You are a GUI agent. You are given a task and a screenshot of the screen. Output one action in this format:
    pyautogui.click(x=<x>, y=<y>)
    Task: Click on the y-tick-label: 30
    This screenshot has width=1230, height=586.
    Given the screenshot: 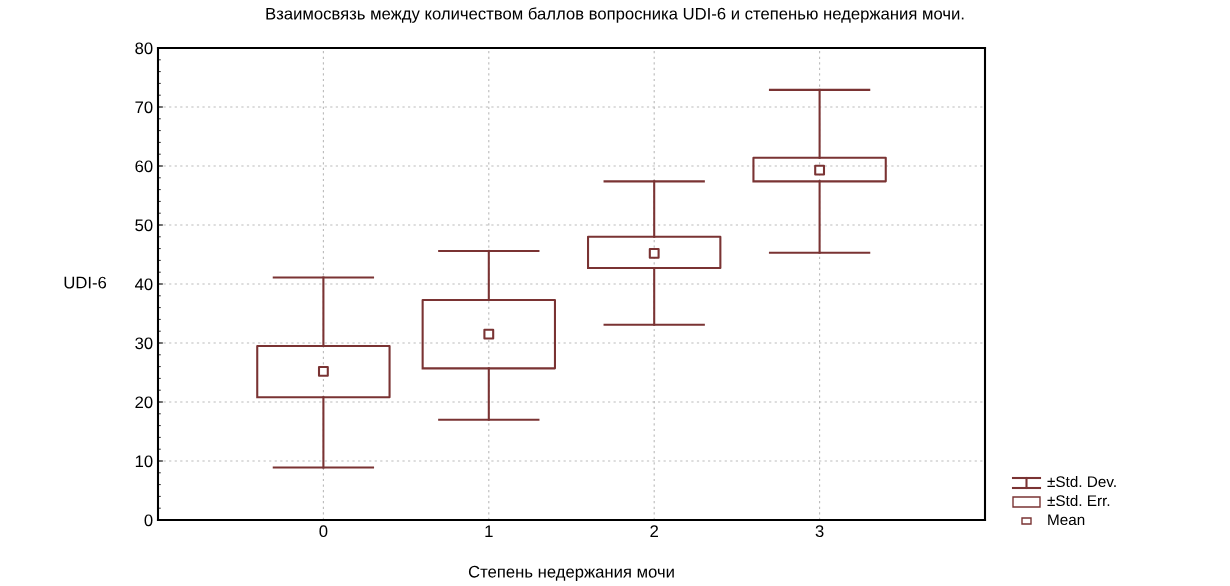 What is the action you would take?
    pyautogui.click(x=144, y=343)
    